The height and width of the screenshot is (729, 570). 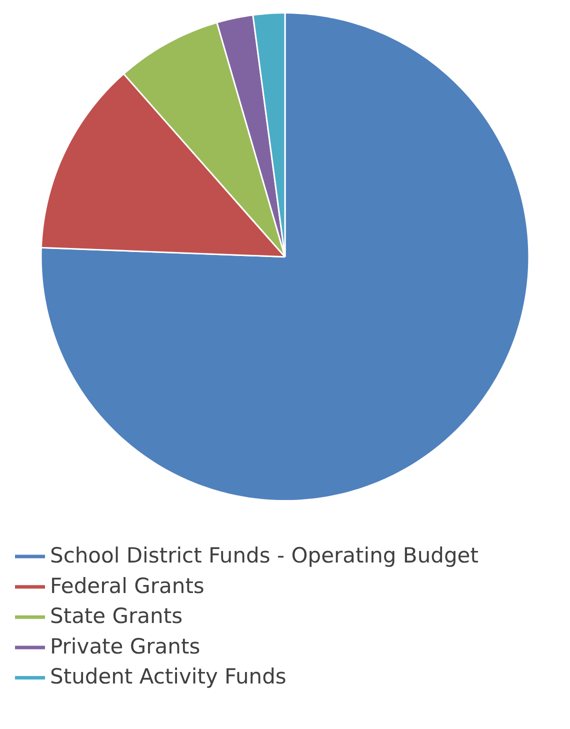 I want to click on legend-label: School District Funds - Operating Budget, so click(x=264, y=555).